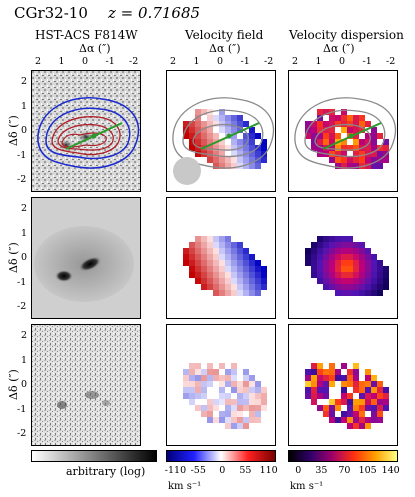 The image size is (415, 497). What do you see at coordinates (224, 35) in the screenshot?
I see `column-title-velocity: Velocity field` at bounding box center [224, 35].